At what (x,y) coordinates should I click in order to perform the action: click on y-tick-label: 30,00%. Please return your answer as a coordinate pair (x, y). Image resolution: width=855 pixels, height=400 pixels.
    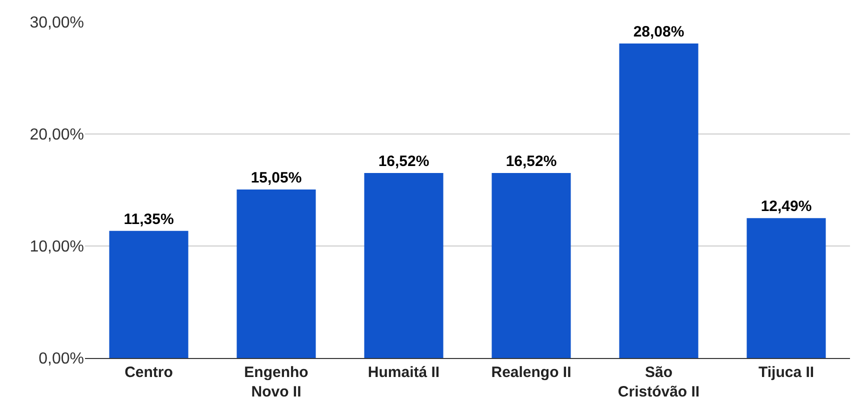
    Looking at the image, I should click on (57, 23).